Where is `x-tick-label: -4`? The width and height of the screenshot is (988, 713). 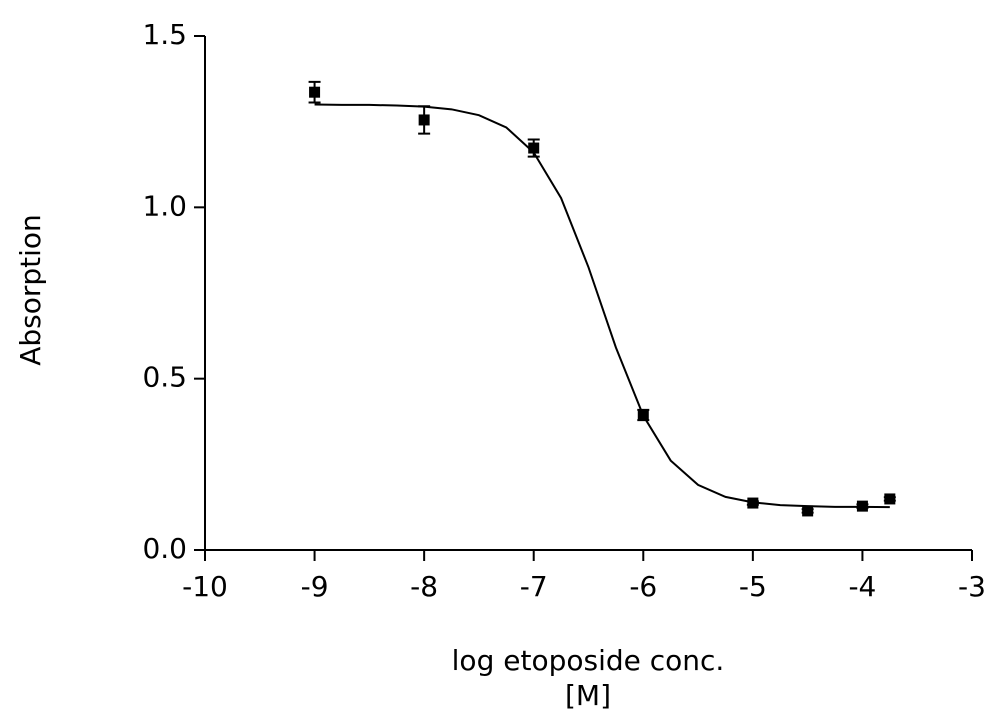
x-tick-label: -4 is located at coordinates (862, 586).